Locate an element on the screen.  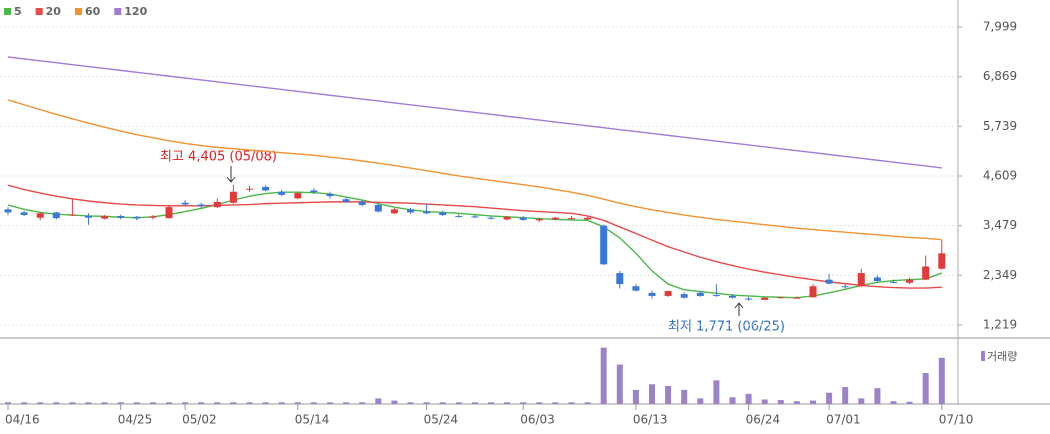
x-tick-label: 05/02 is located at coordinates (199, 420).